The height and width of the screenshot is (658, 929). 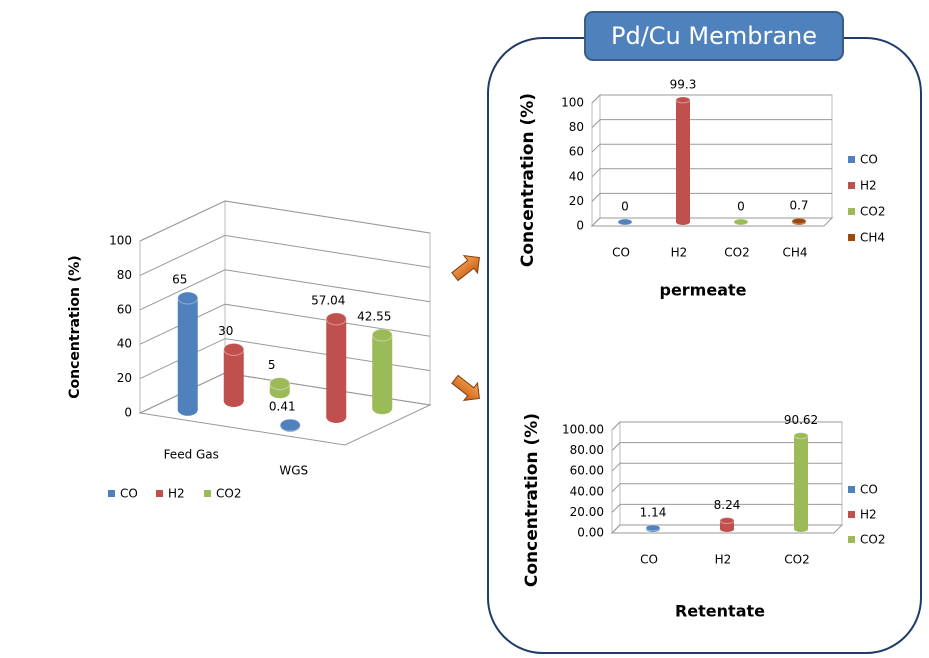 What do you see at coordinates (583, 430) in the screenshot?
I see `y-tick-label: 100.00` at bounding box center [583, 430].